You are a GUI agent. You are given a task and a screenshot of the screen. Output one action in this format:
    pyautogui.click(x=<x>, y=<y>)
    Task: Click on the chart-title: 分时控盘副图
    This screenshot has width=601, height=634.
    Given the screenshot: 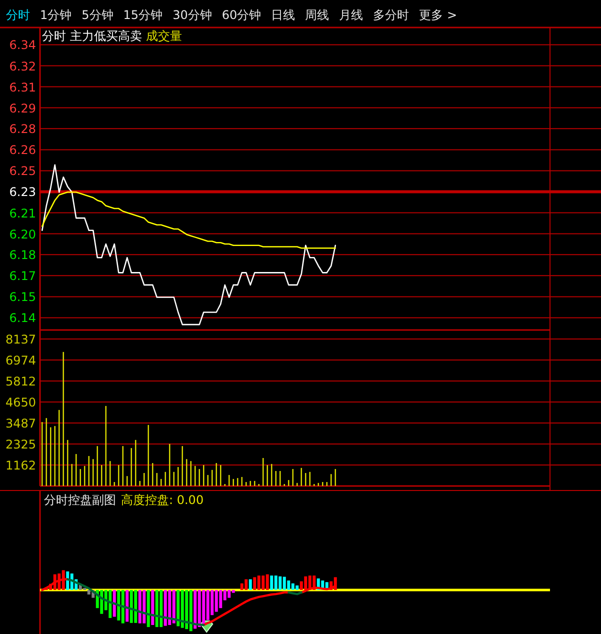 What is the action you would take?
    pyautogui.click(x=80, y=500)
    